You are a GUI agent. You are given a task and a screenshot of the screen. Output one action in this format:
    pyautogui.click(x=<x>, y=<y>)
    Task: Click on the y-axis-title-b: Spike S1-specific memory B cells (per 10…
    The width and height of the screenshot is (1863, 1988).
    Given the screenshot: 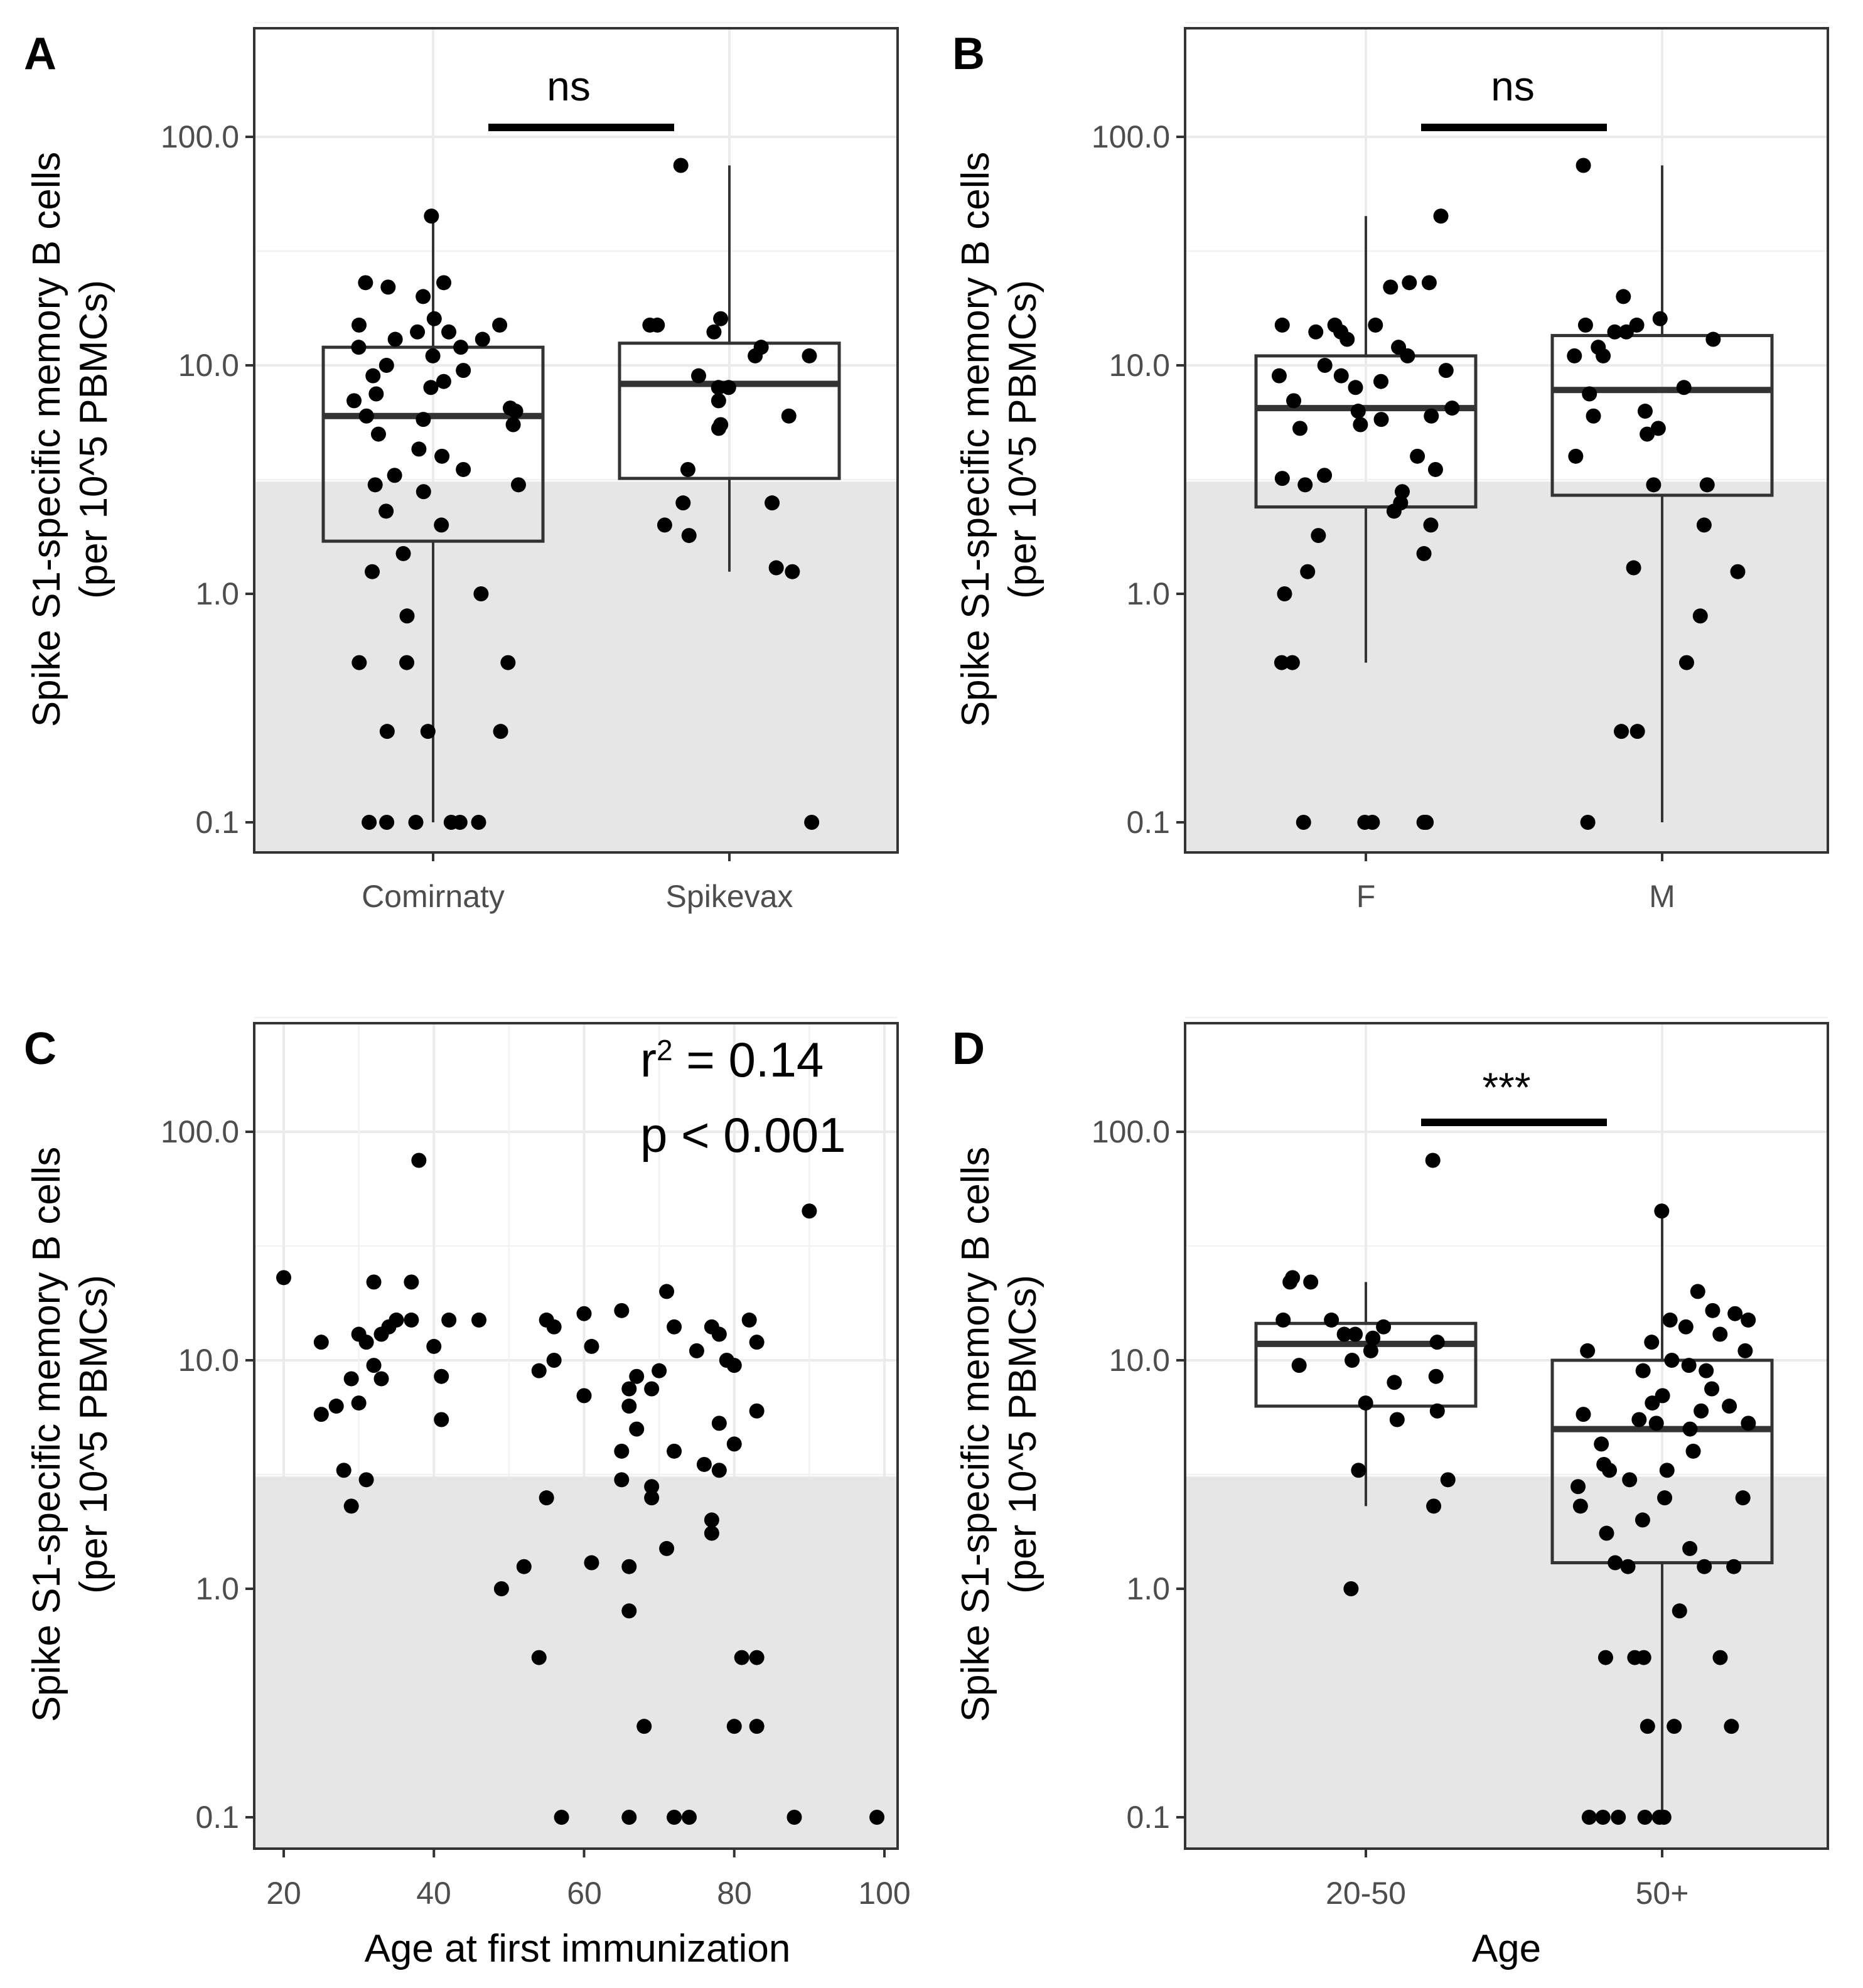 What is the action you would take?
    pyautogui.click(x=999, y=440)
    